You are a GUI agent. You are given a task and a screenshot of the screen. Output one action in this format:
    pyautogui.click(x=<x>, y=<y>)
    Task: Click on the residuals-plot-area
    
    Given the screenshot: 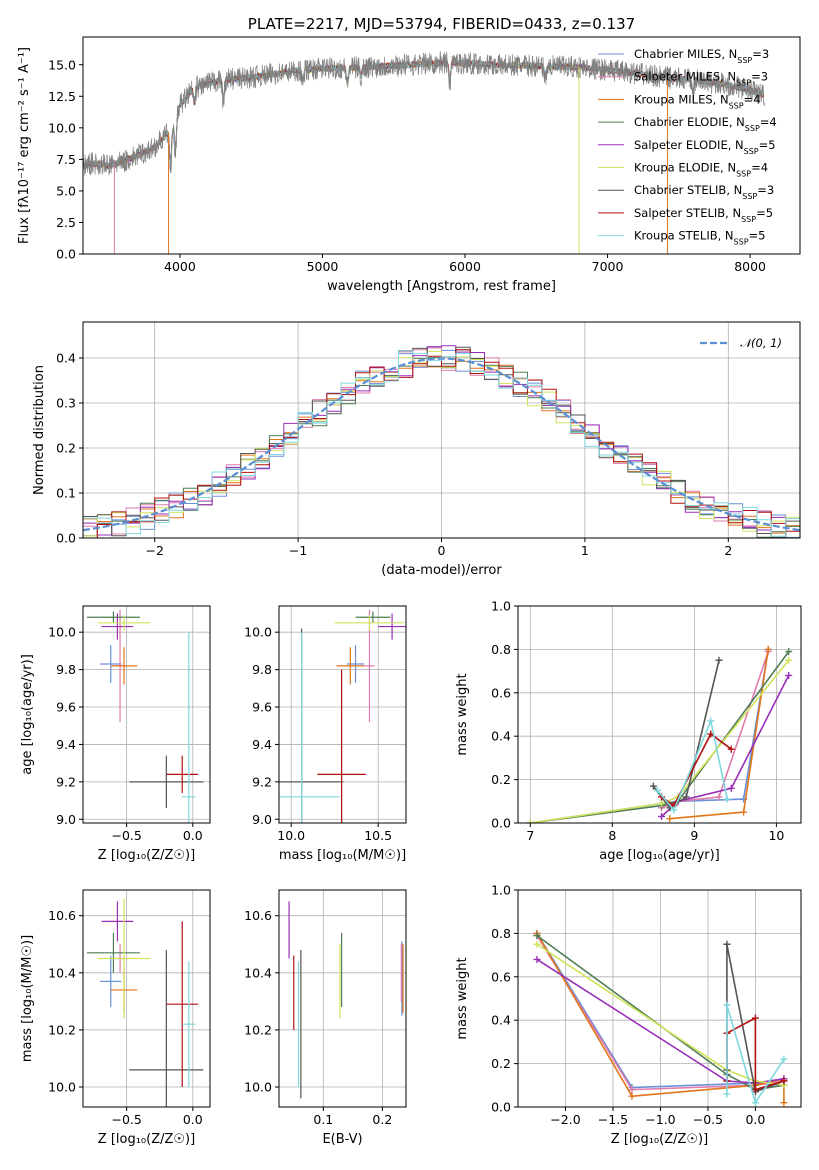 What is the action you would take?
    pyautogui.click(x=441, y=441)
    